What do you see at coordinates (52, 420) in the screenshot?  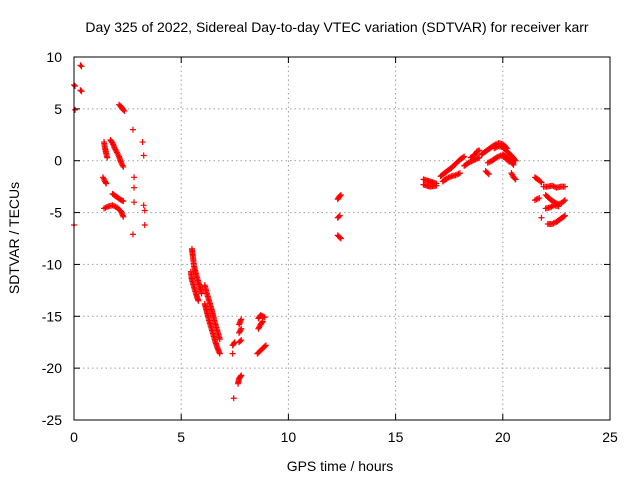 I see `y-tick-label: -25` at bounding box center [52, 420].